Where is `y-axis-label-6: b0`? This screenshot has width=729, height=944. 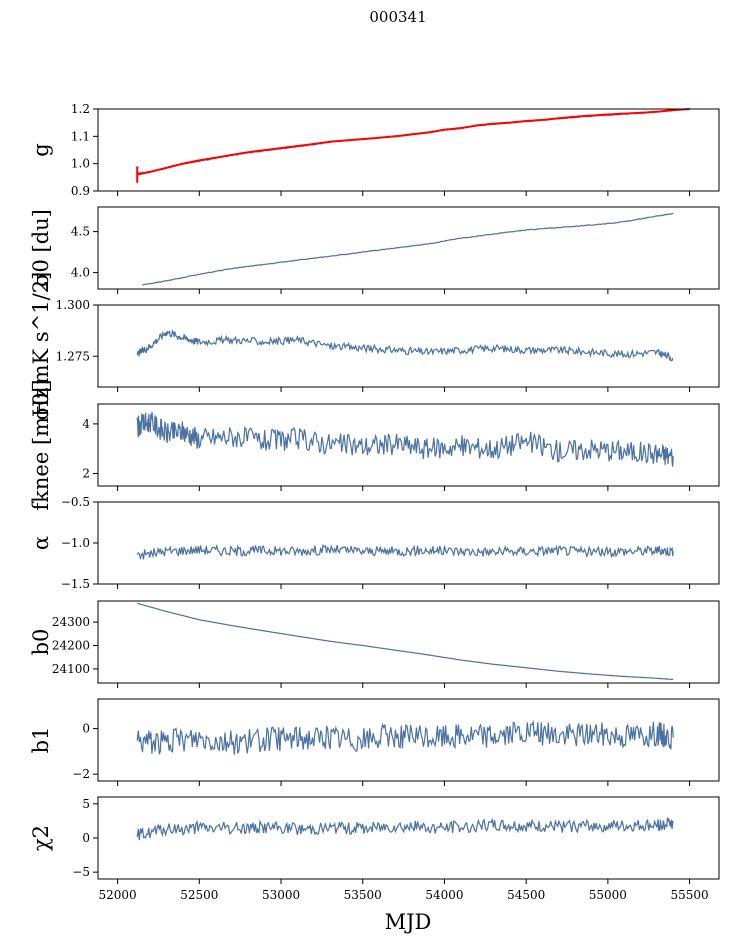
y-axis-label-6: b0 is located at coordinates (41, 642).